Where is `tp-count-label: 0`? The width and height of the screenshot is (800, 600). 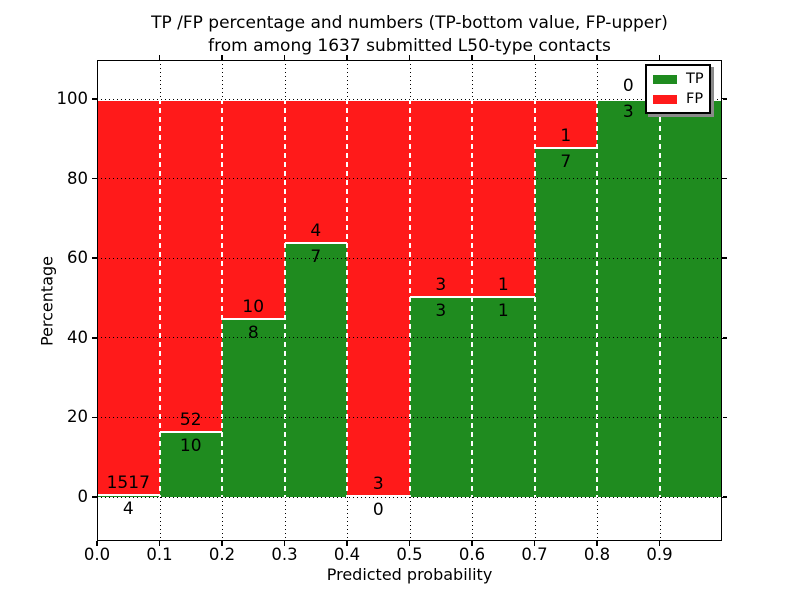
tp-count-label: 0 is located at coordinates (378, 510).